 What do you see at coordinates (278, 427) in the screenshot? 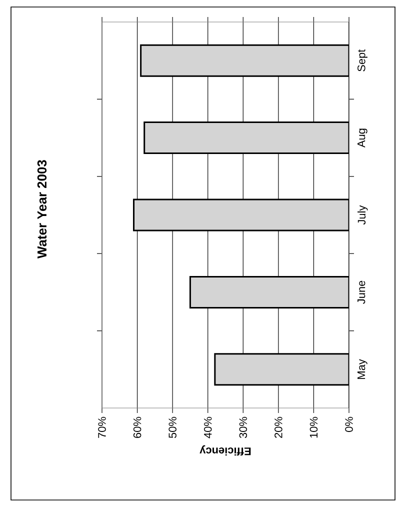
I see `x-tick-label: 20%` at bounding box center [278, 427].